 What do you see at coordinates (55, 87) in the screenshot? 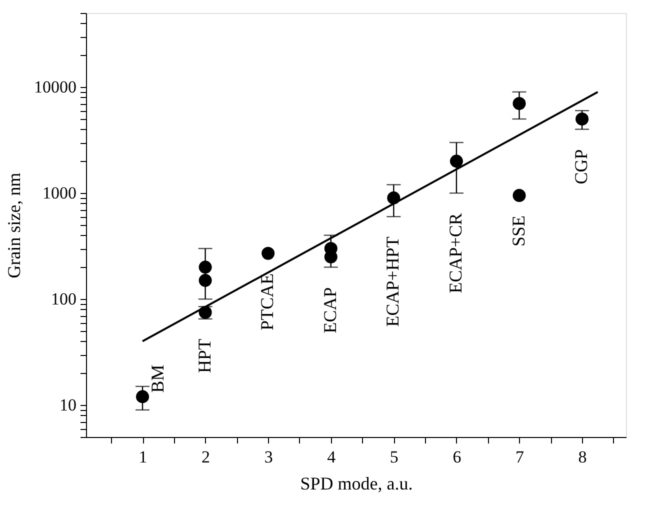
I see `y-tick-label: 10000` at bounding box center [55, 87].